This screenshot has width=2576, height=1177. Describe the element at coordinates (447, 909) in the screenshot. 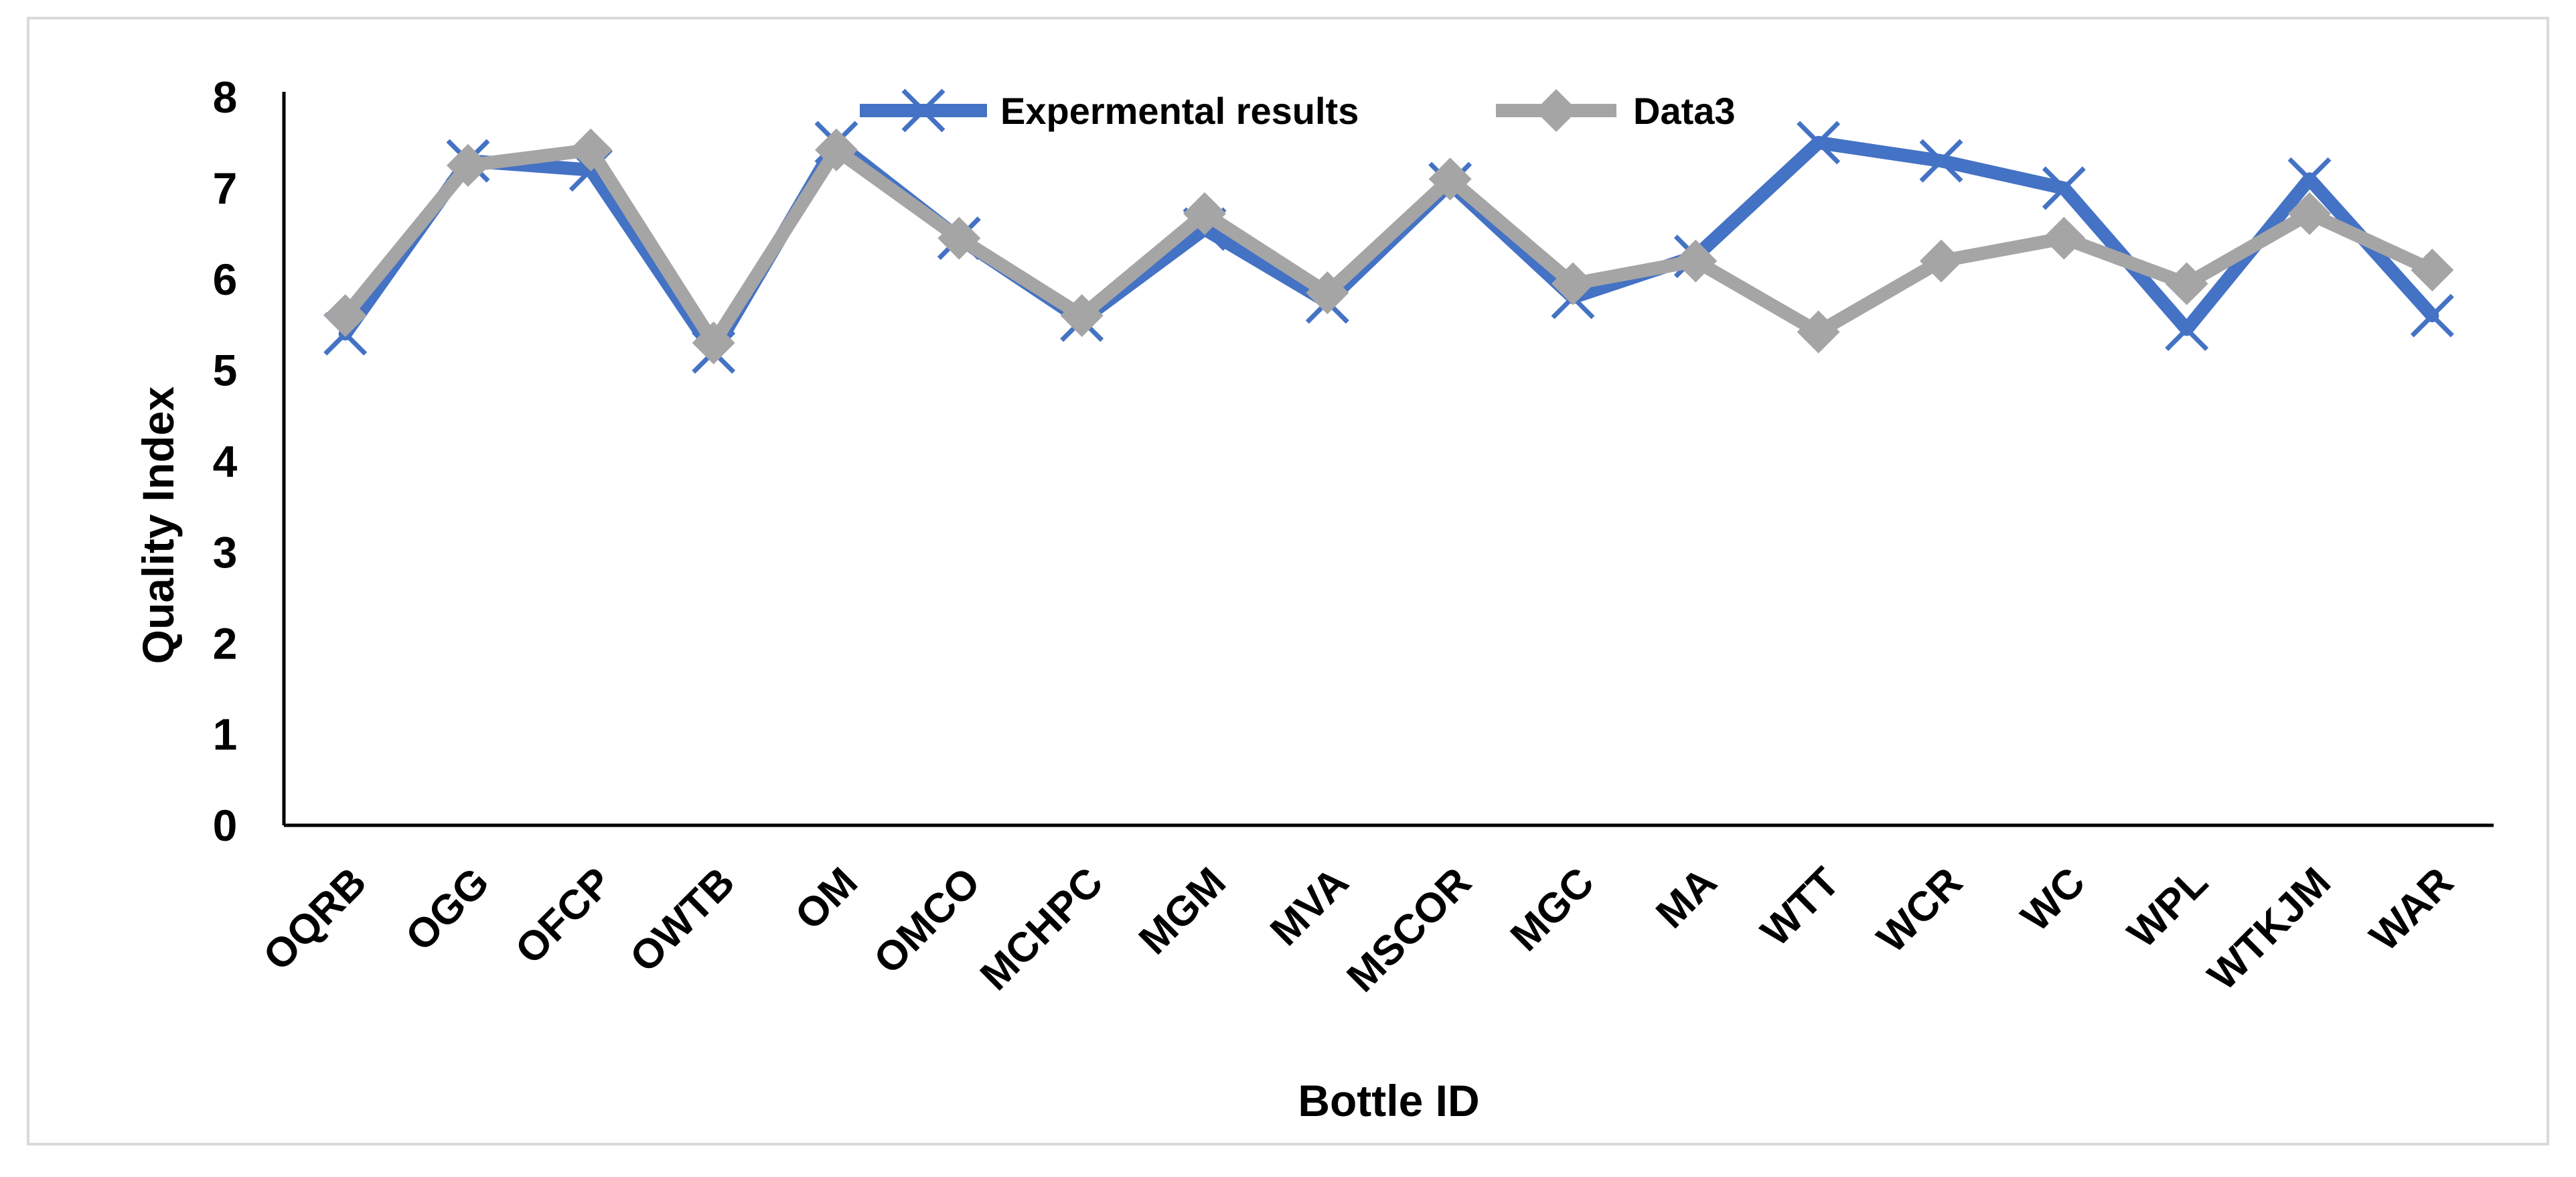

I see `x-category-label: OGG` at that location.